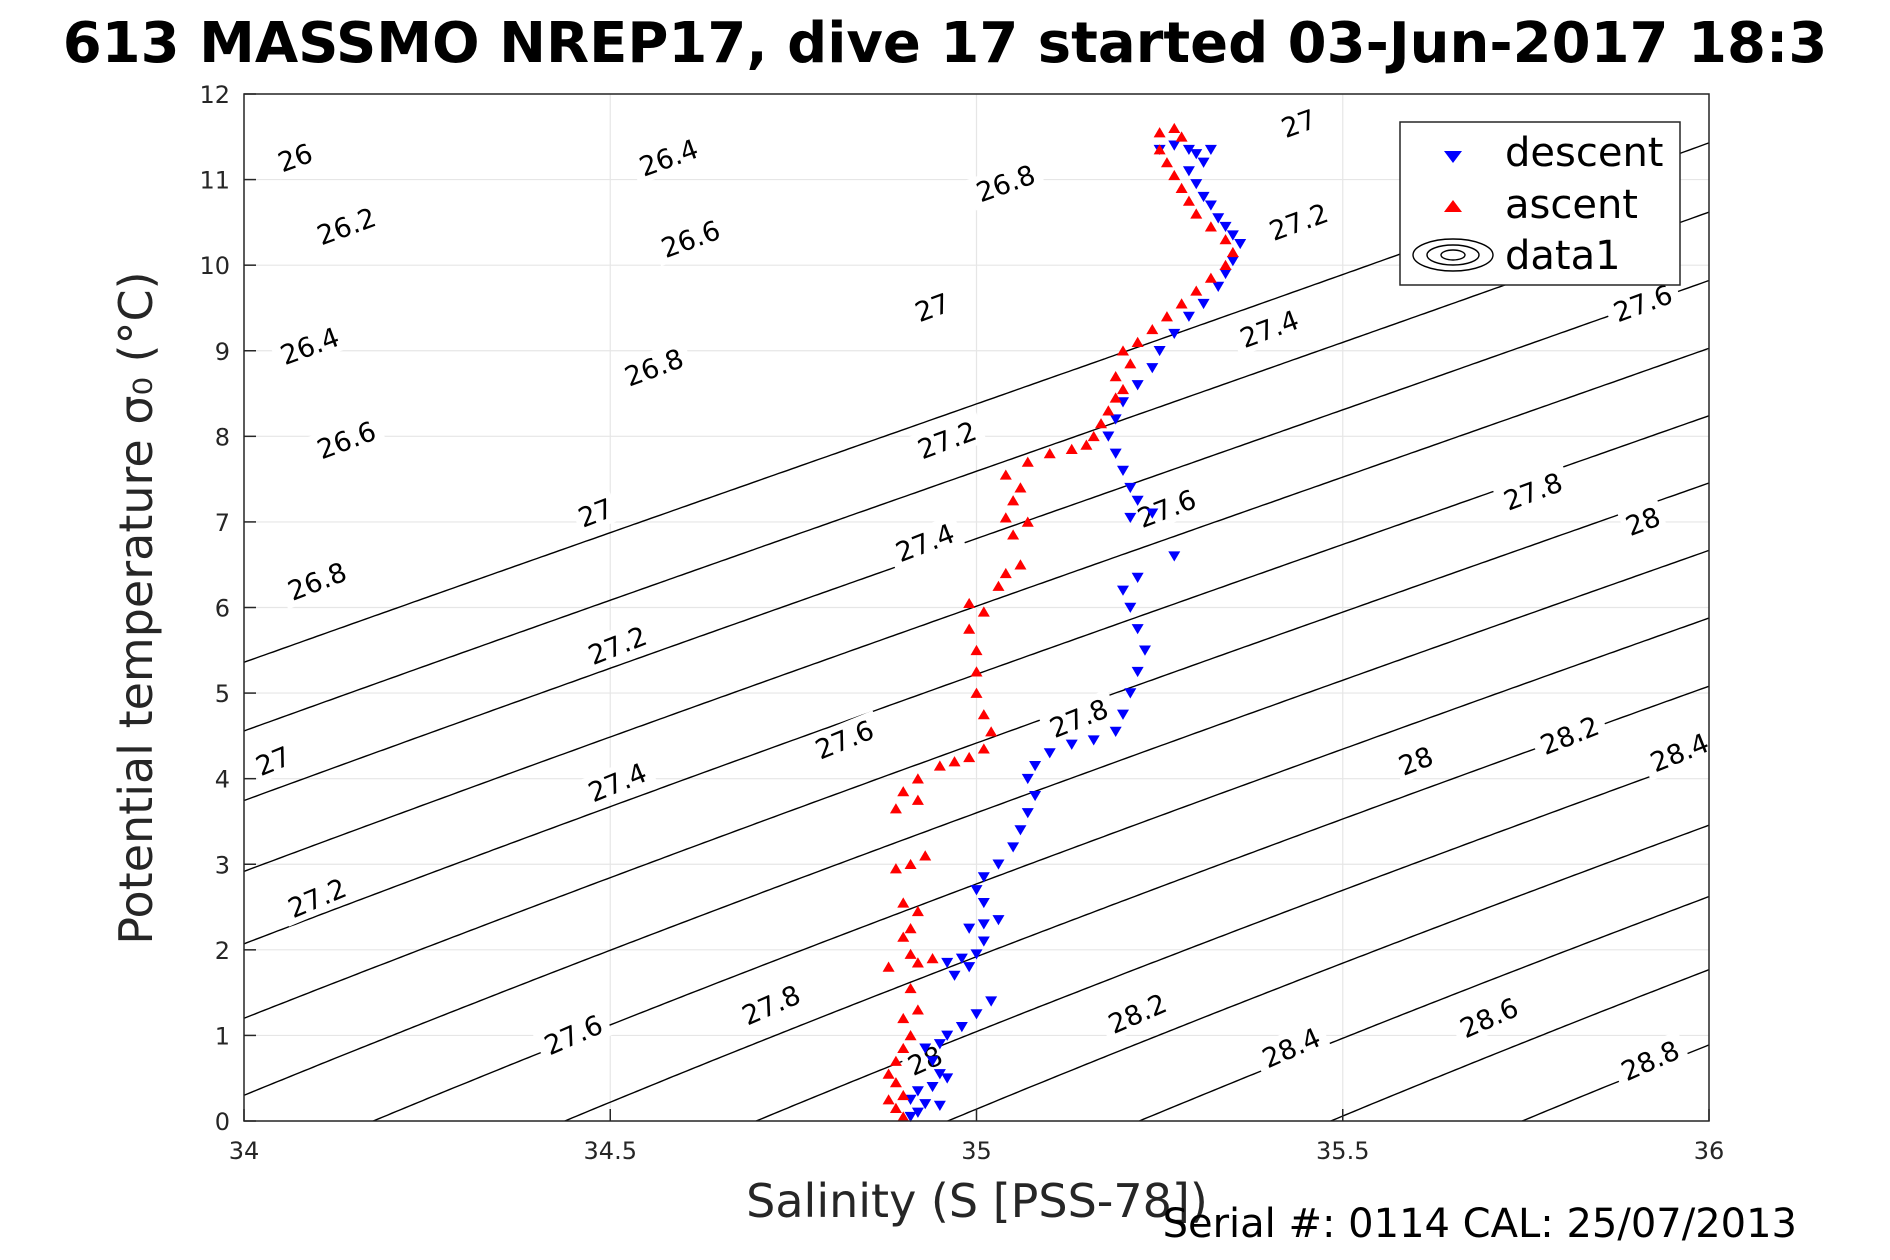 The image size is (1890, 1260). What do you see at coordinates (976, 1151) in the screenshot?
I see `x-tick-label: 35` at bounding box center [976, 1151].